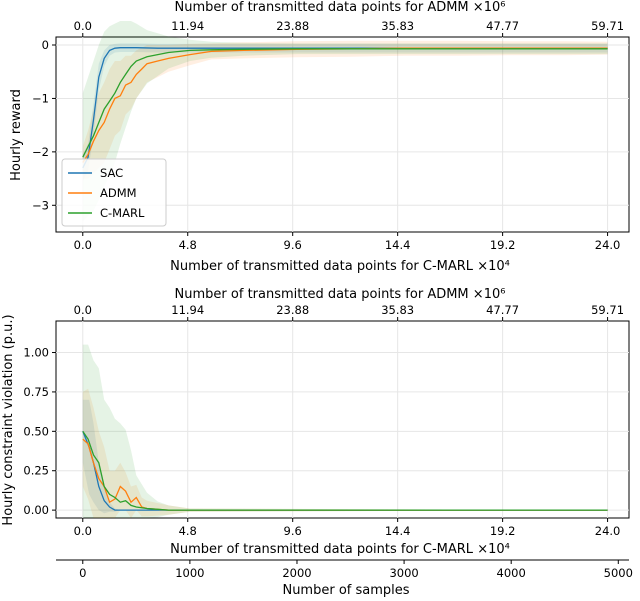 This screenshot has height=601, width=640. What do you see at coordinates (83, 531) in the screenshot?
I see `violation-xtick-label: 0.0` at bounding box center [83, 531].